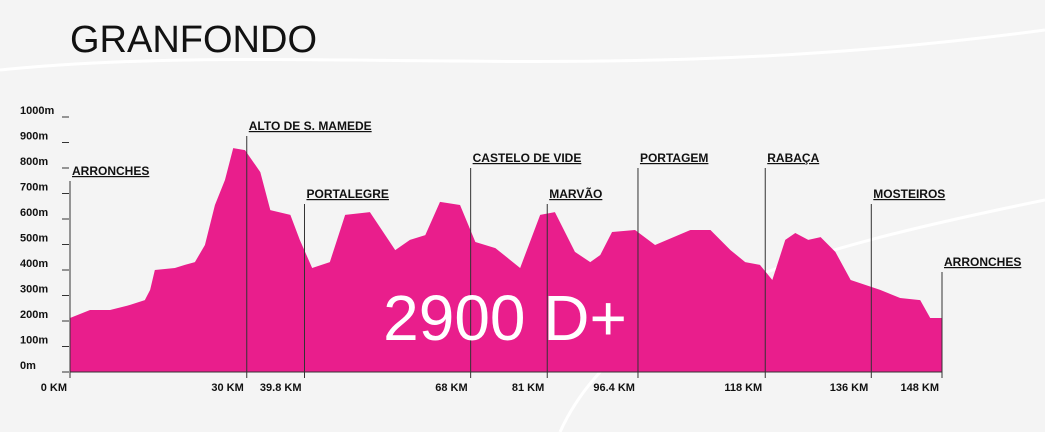 The width and height of the screenshot is (1045, 432). I want to click on y-tick-label: 800m, so click(34, 162).